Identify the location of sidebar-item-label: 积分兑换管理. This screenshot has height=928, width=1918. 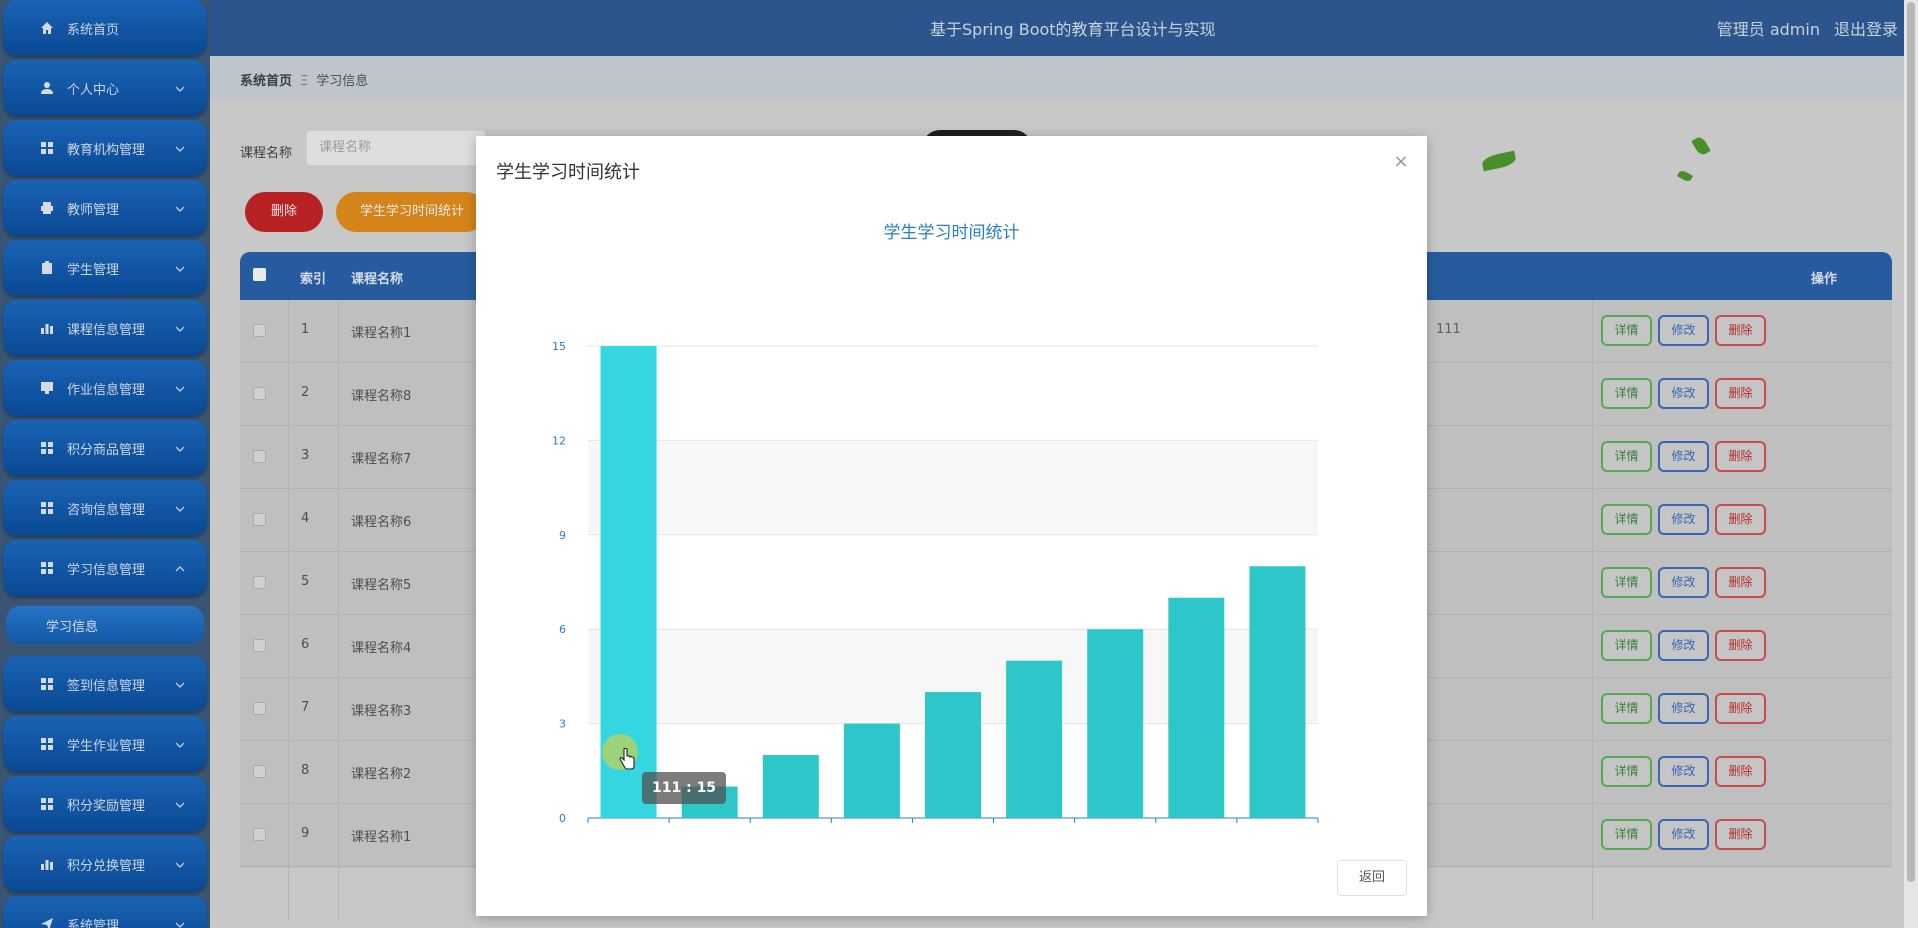
(106, 866).